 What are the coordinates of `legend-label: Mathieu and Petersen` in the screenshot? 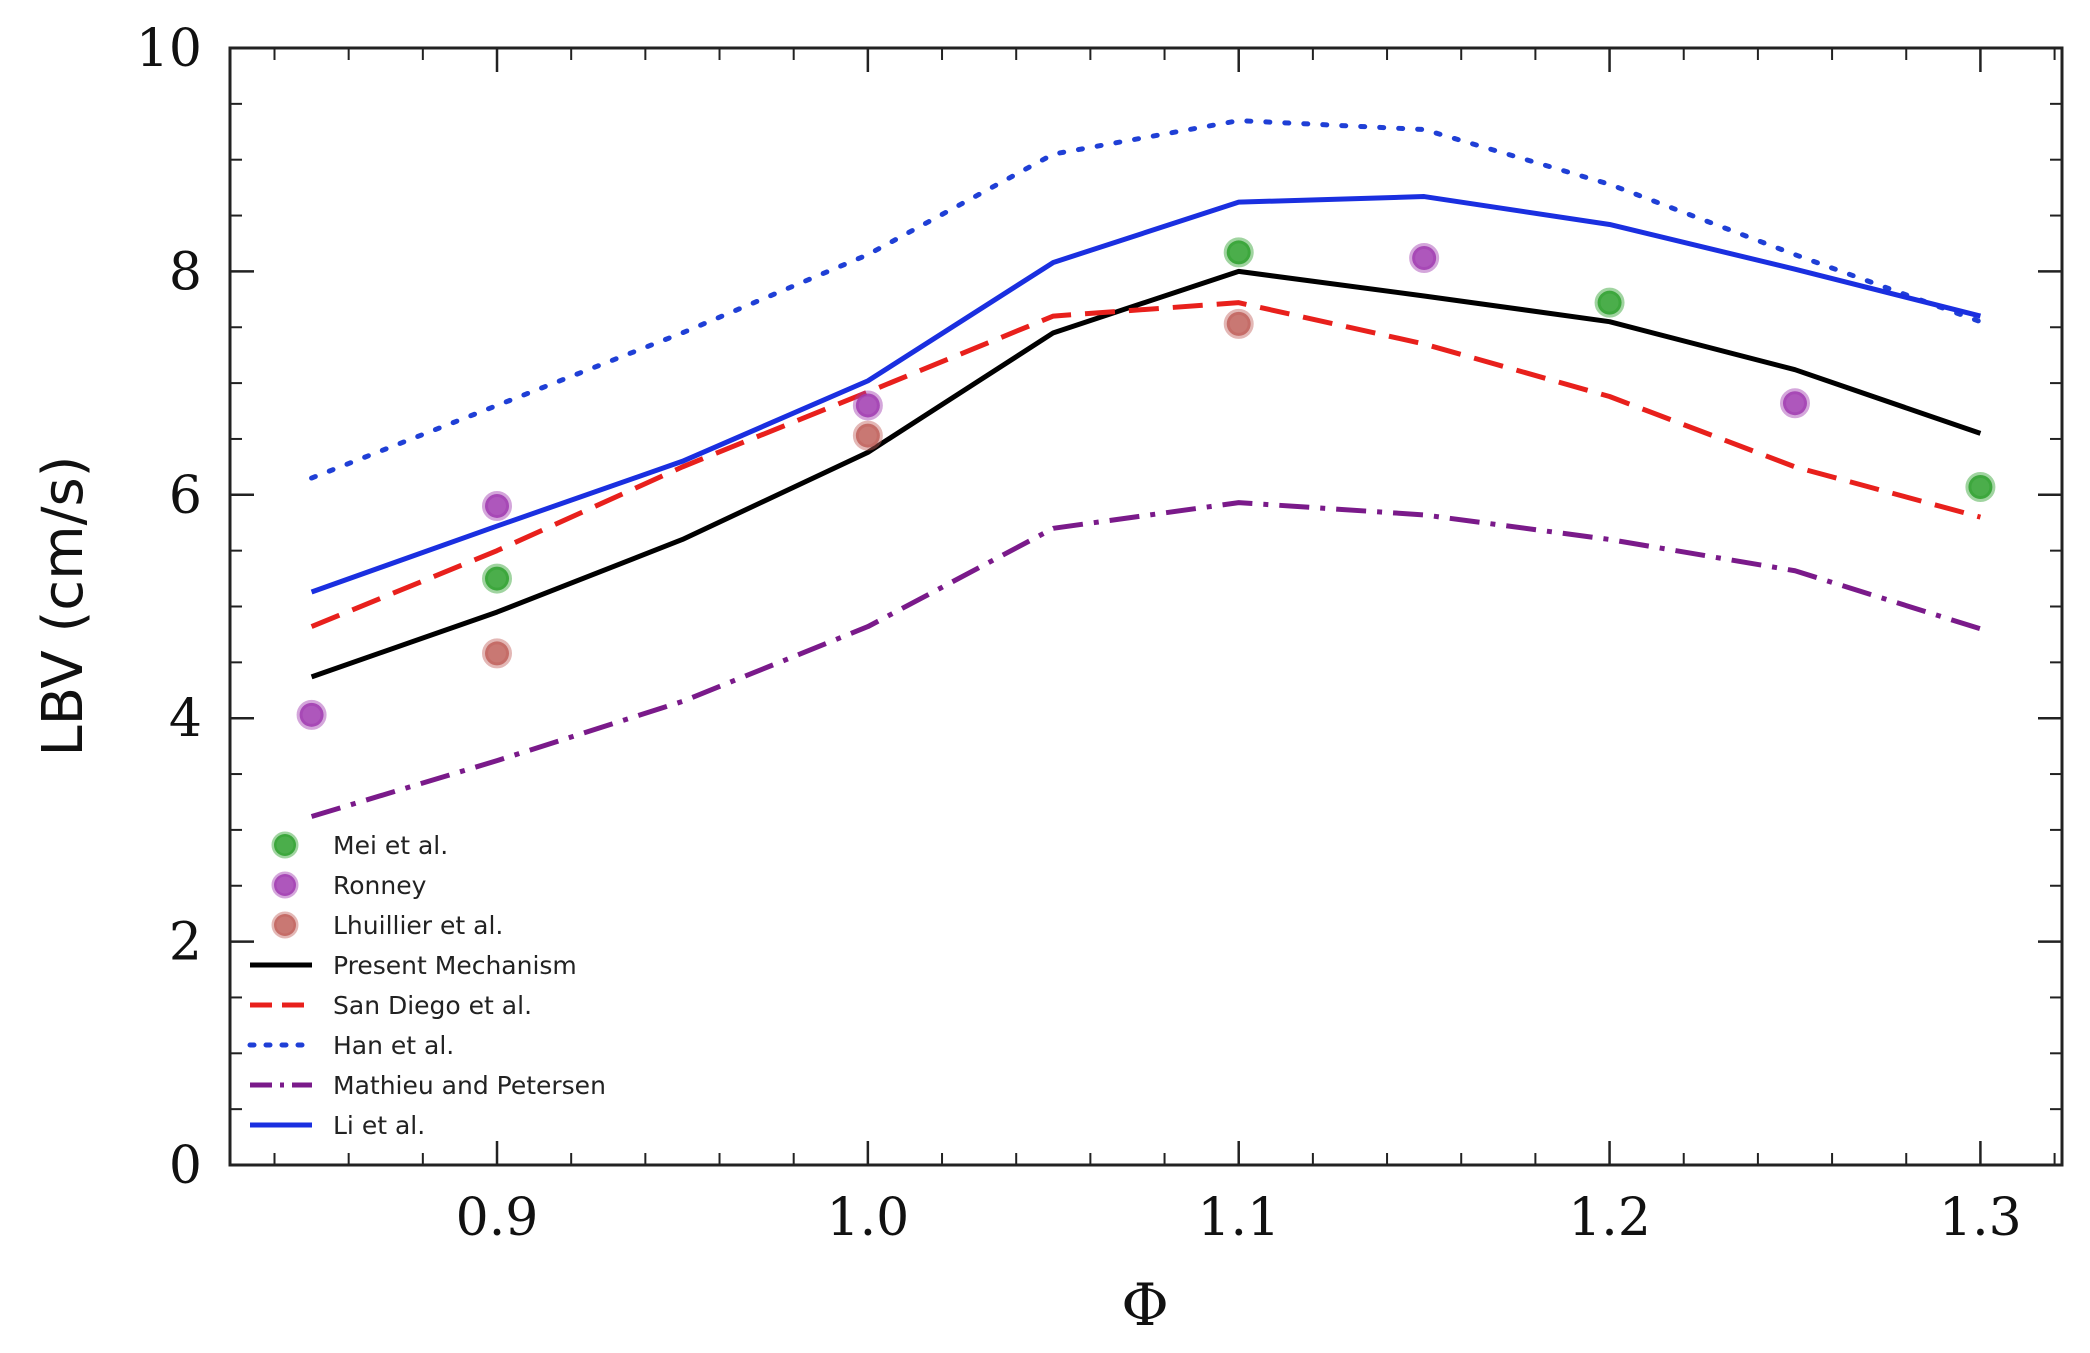 It's located at (469, 1085).